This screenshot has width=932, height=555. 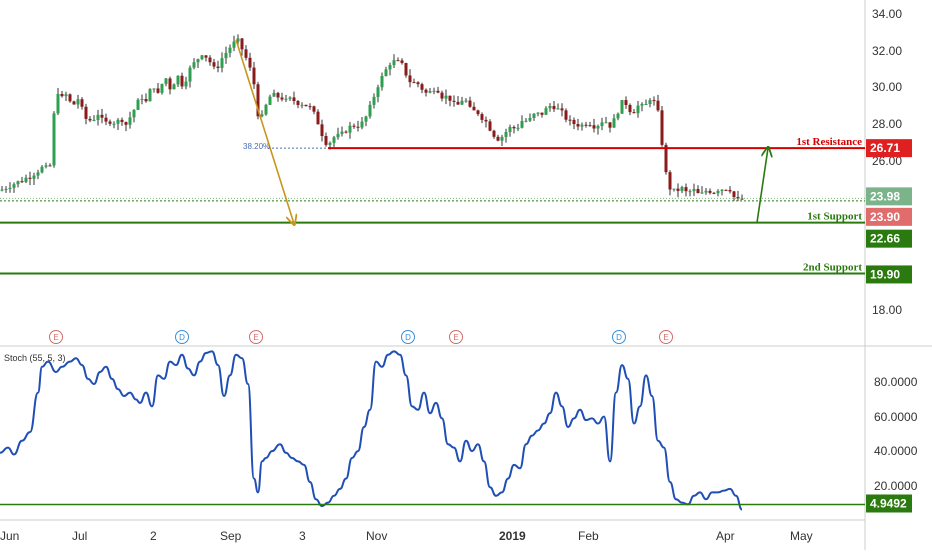 I want to click on bid-price-badge: 23.90, so click(x=889, y=216).